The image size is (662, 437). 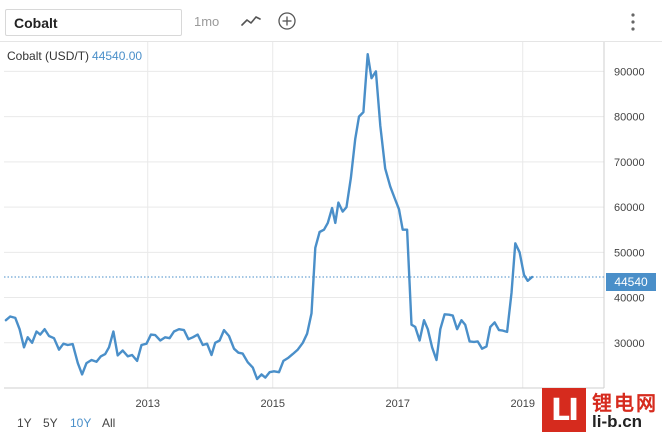 What do you see at coordinates (207, 21) in the screenshot?
I see `period-selector: 1mo` at bounding box center [207, 21].